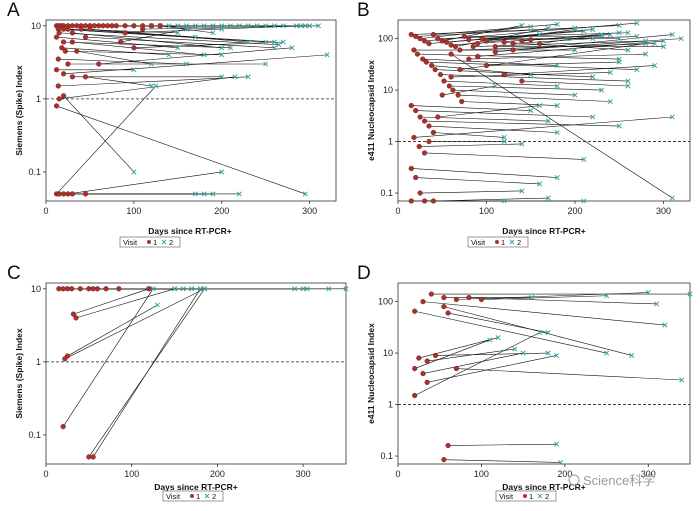 The image size is (700, 511). Describe the element at coordinates (611, 480) in the screenshot. I see `watermark: Science科学` at that location.